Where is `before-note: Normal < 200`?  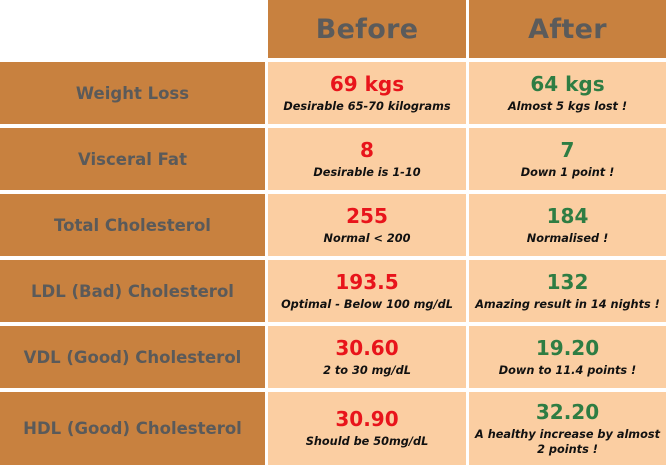
before-note: Normal < 200 is located at coordinates (367, 238).